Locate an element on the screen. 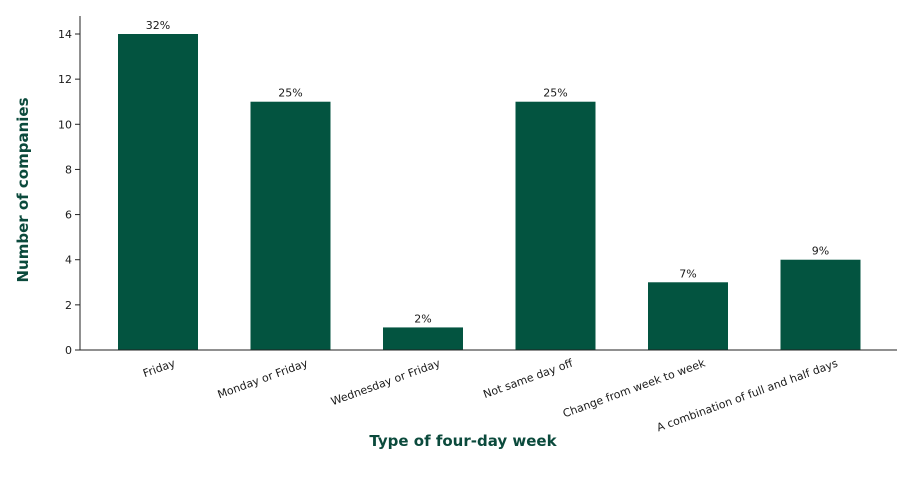 The image size is (900, 482). x-category-label: Wednesday or Friday is located at coordinates (385, 382).